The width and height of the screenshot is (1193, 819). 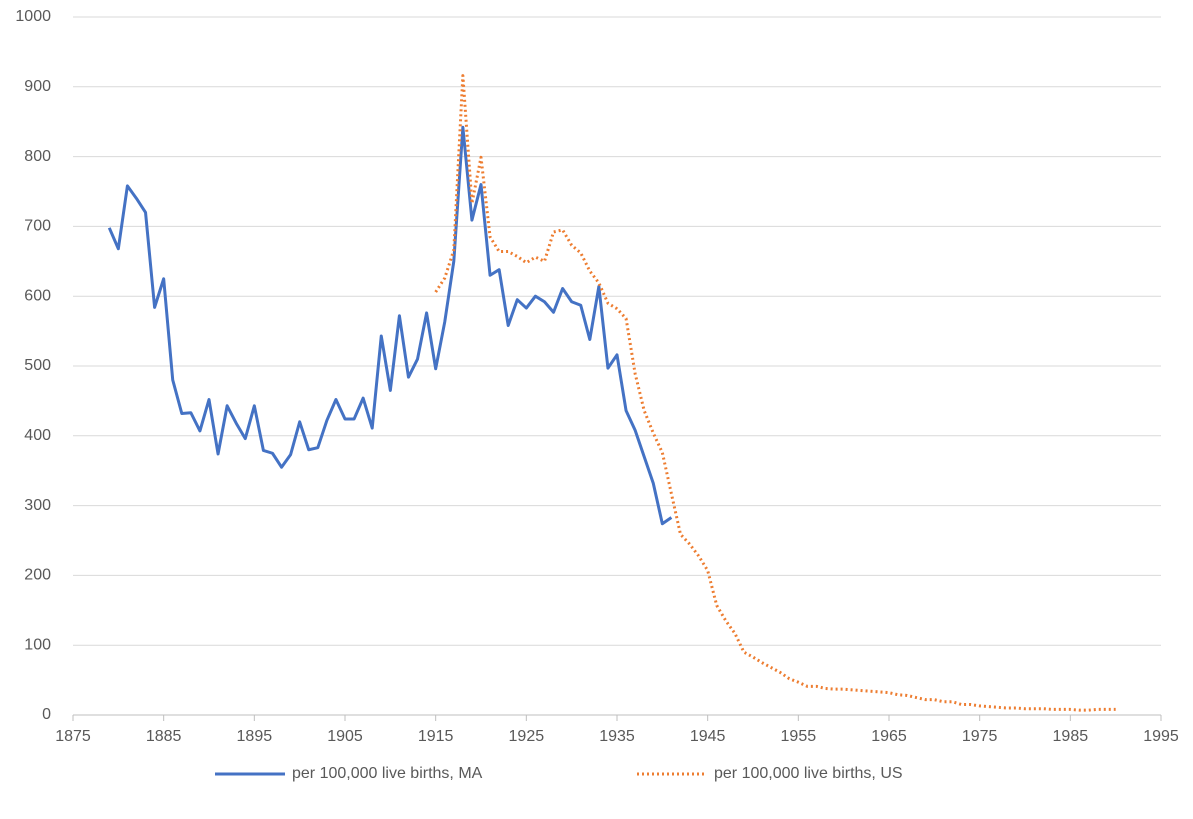 I want to click on y-tick-label: 1000, so click(x=33, y=16).